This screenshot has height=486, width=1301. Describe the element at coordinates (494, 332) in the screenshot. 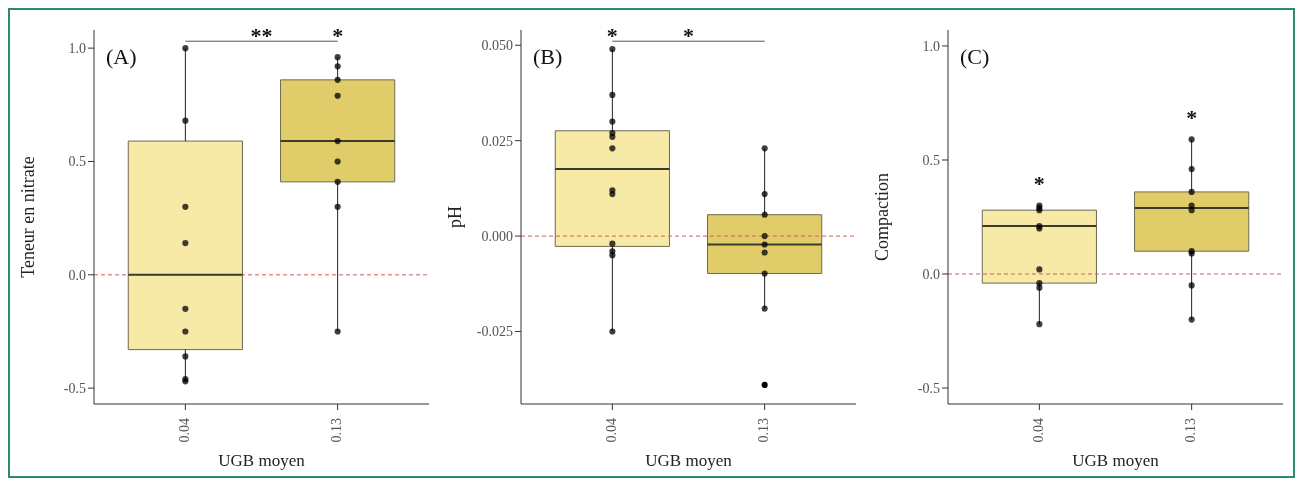

I see `y-tick-label: -0.025` at that location.